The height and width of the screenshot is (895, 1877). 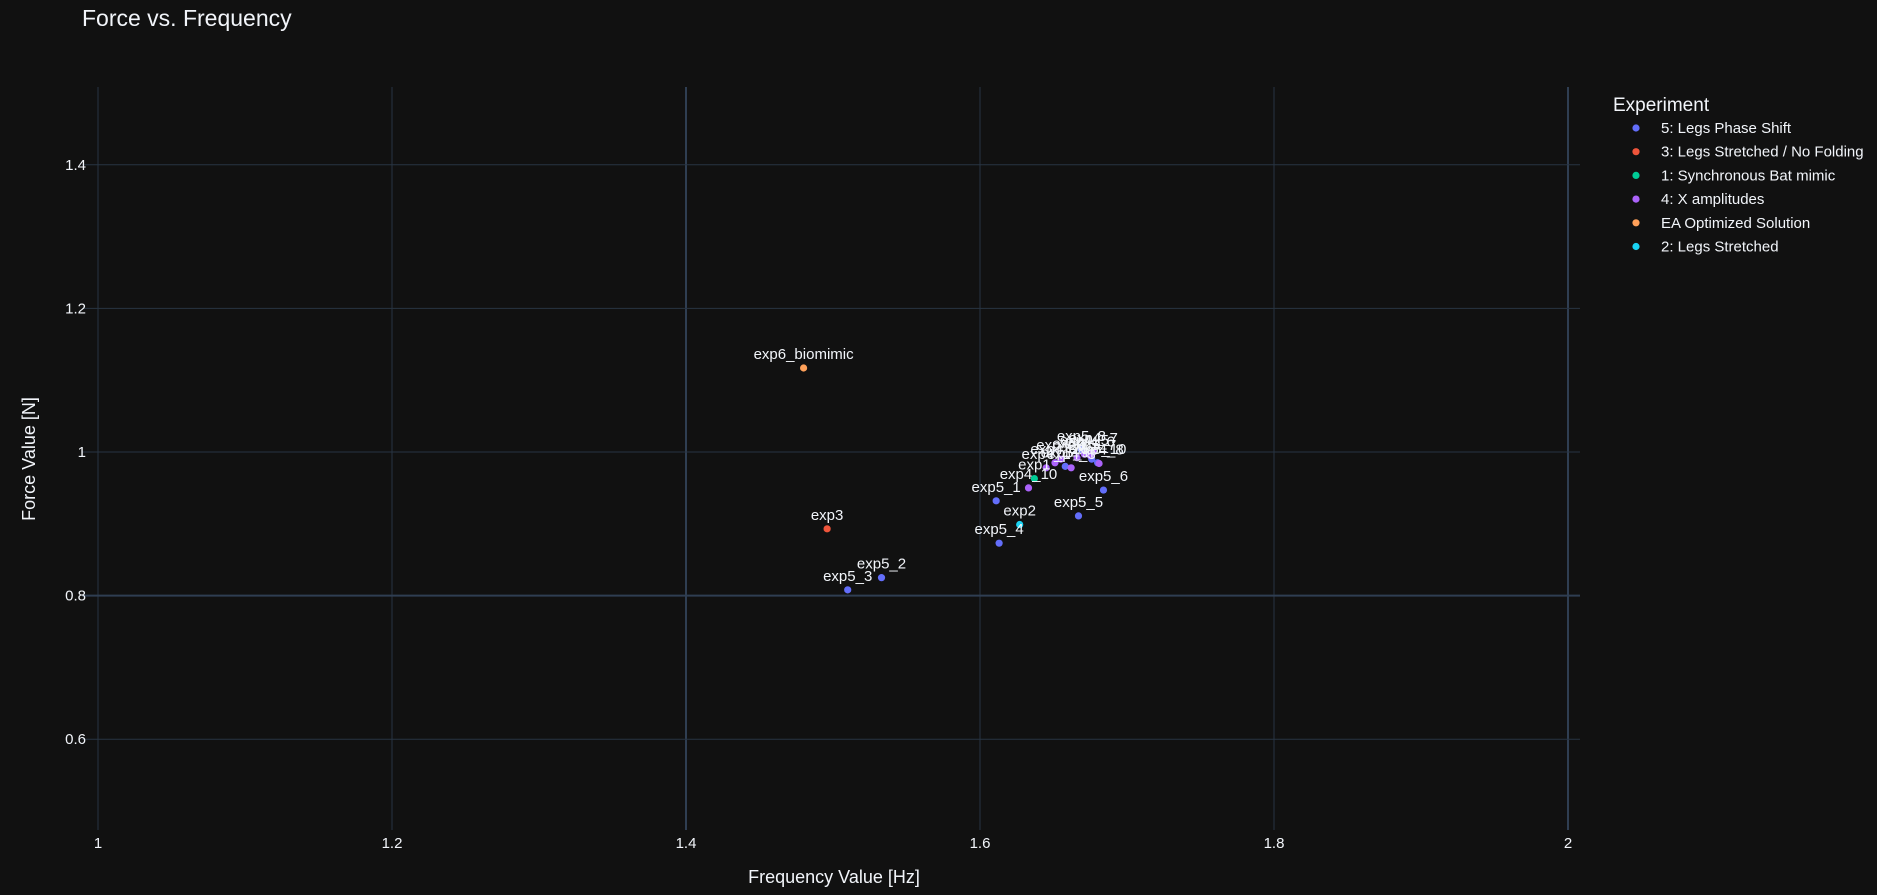 What do you see at coordinates (980, 843) in the screenshot?
I see `x-tick-label: 1.6` at bounding box center [980, 843].